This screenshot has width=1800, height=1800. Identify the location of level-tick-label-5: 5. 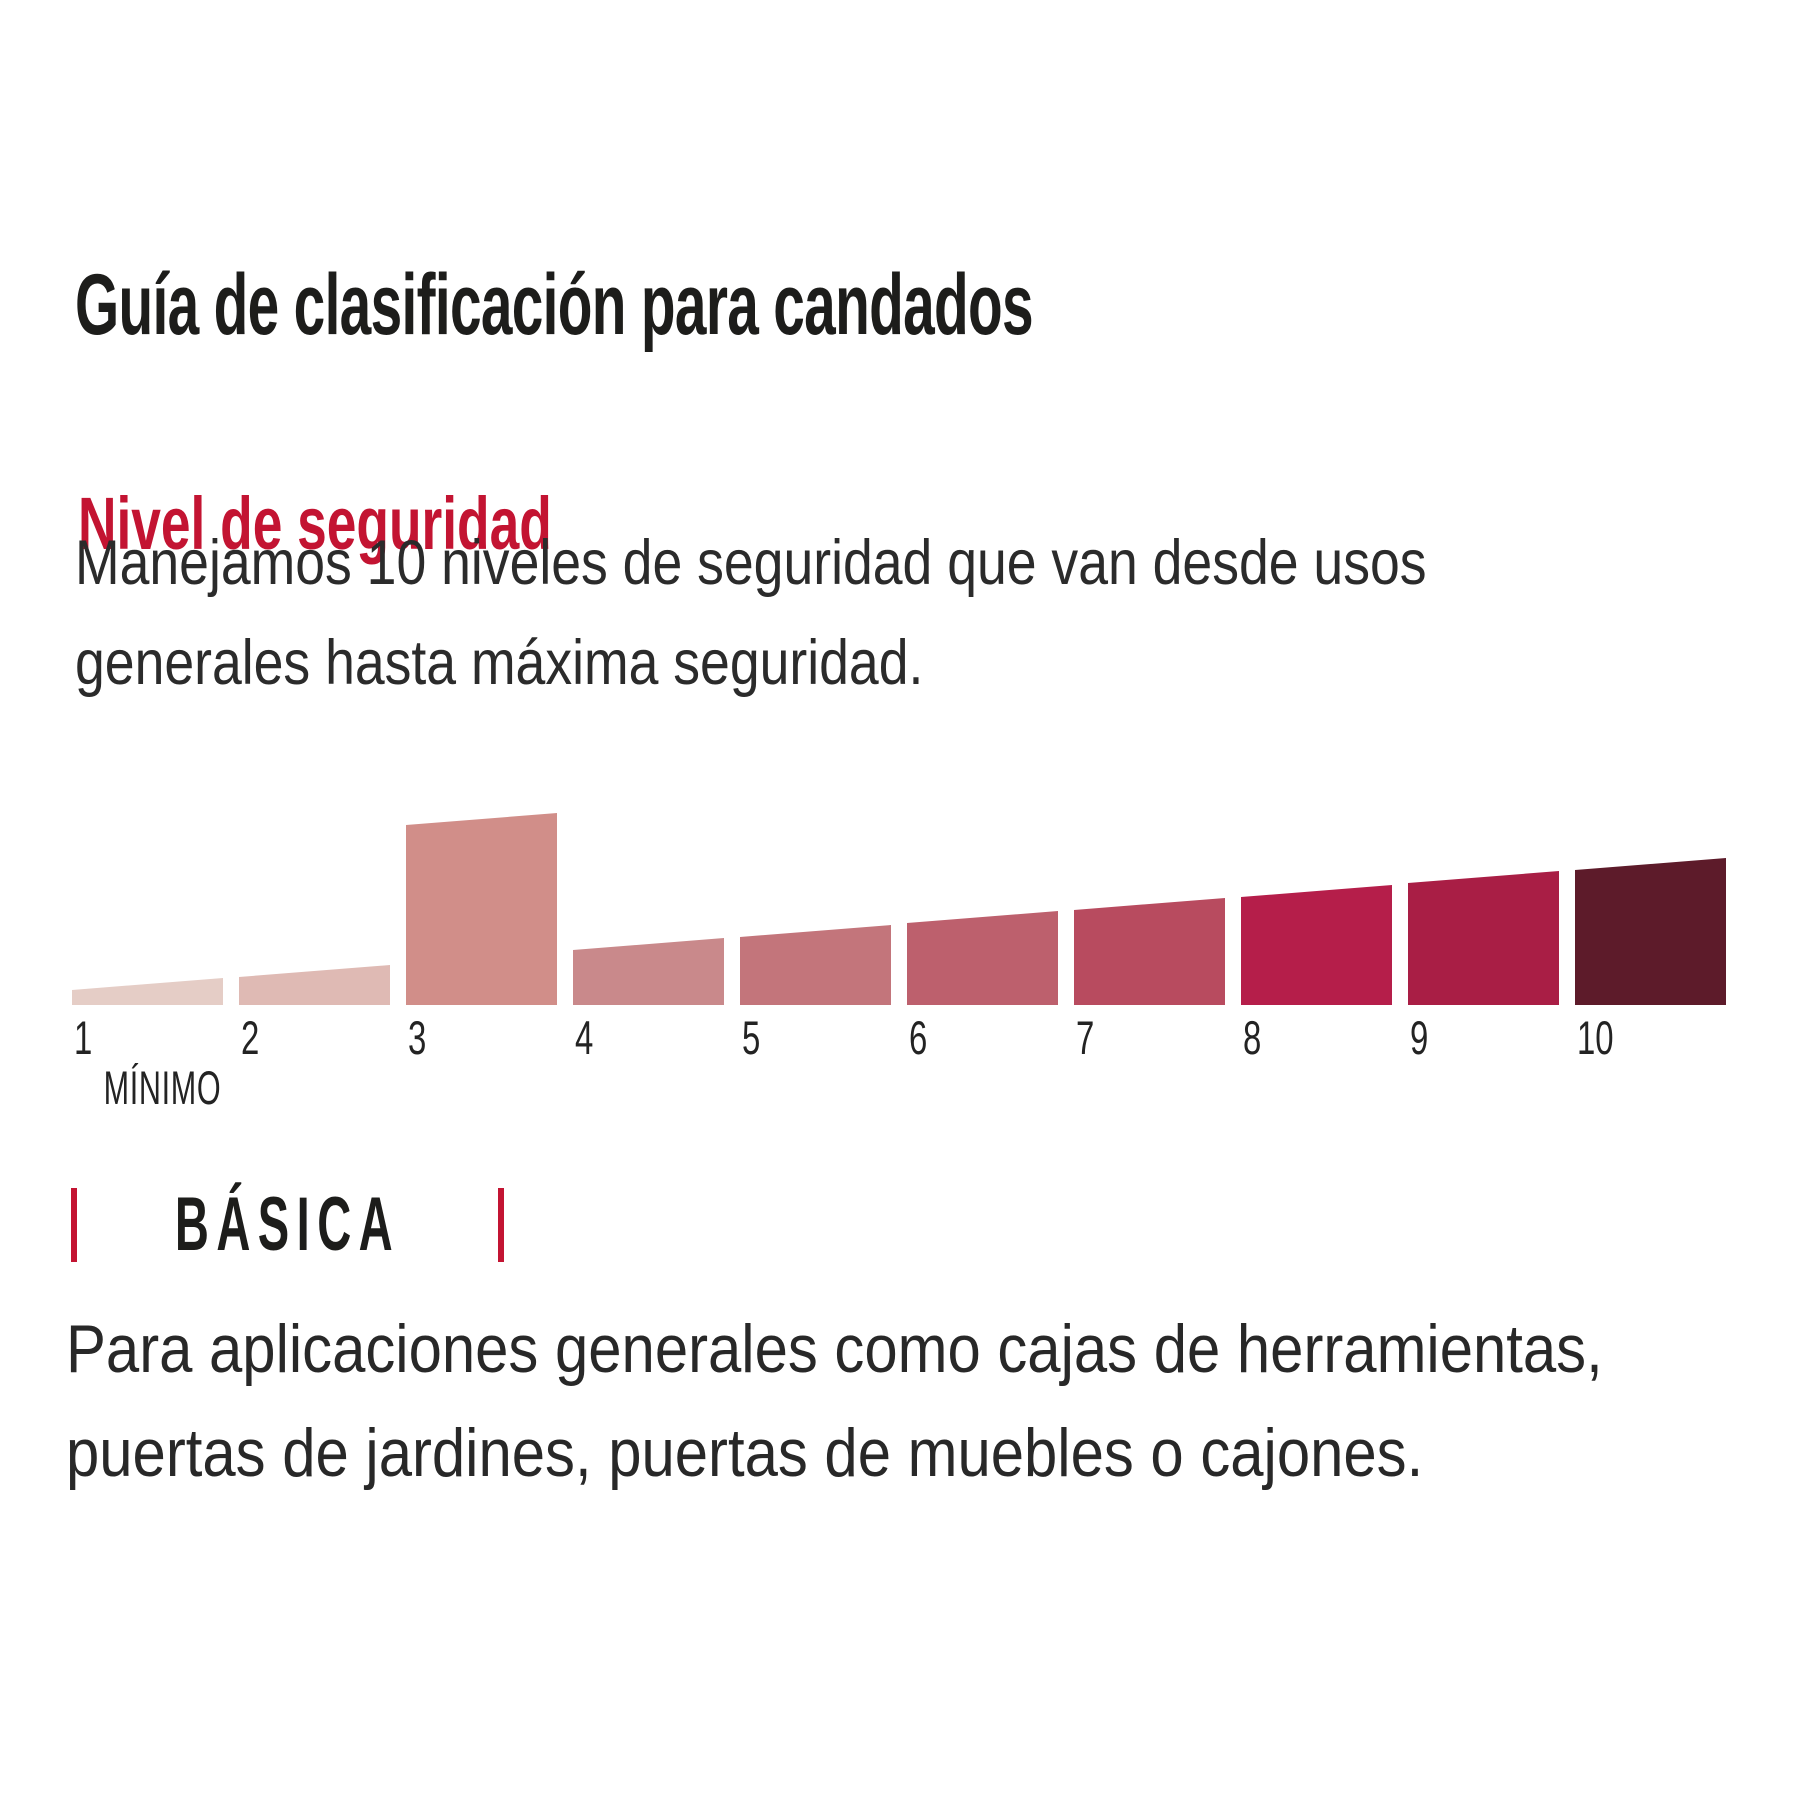
(751, 1037).